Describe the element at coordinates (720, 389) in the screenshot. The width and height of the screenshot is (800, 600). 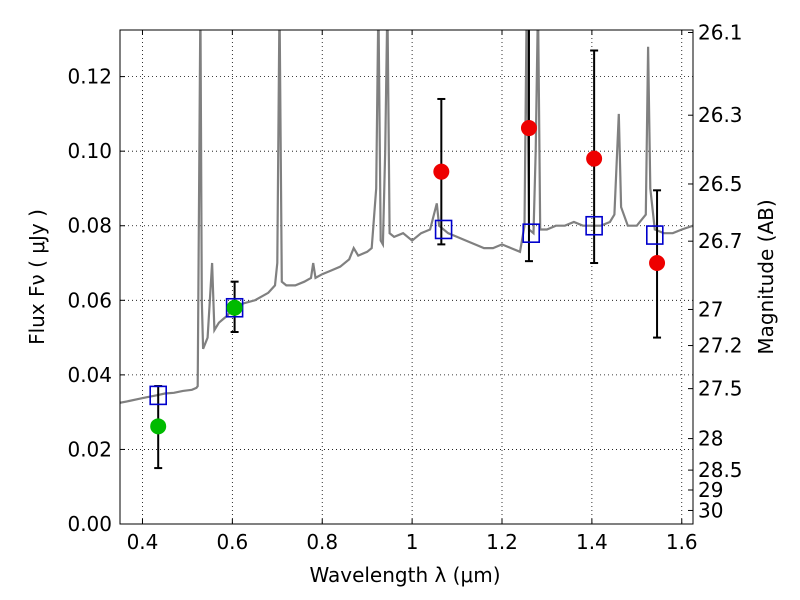
I see `magnitude-tick-label: 27.5` at that location.